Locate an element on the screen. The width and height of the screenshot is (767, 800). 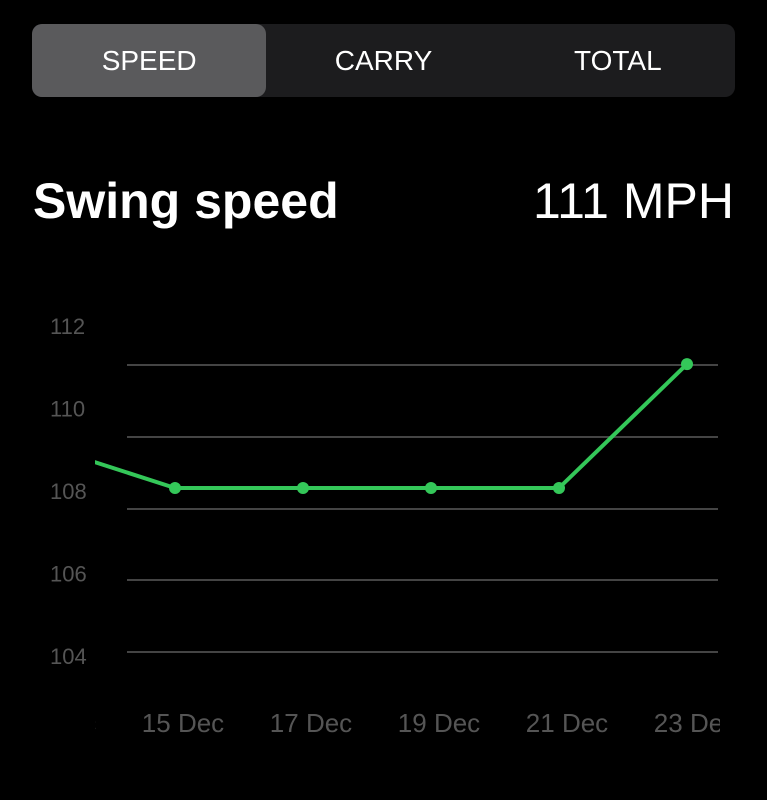
tab-carry: CARRY is located at coordinates (383, 60).